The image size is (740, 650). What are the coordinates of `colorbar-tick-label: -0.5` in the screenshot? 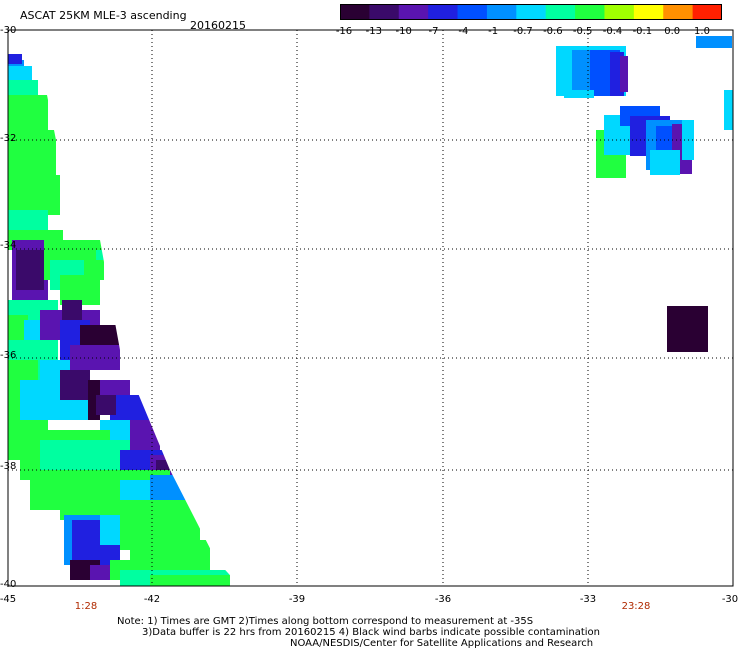 It's located at (582, 31).